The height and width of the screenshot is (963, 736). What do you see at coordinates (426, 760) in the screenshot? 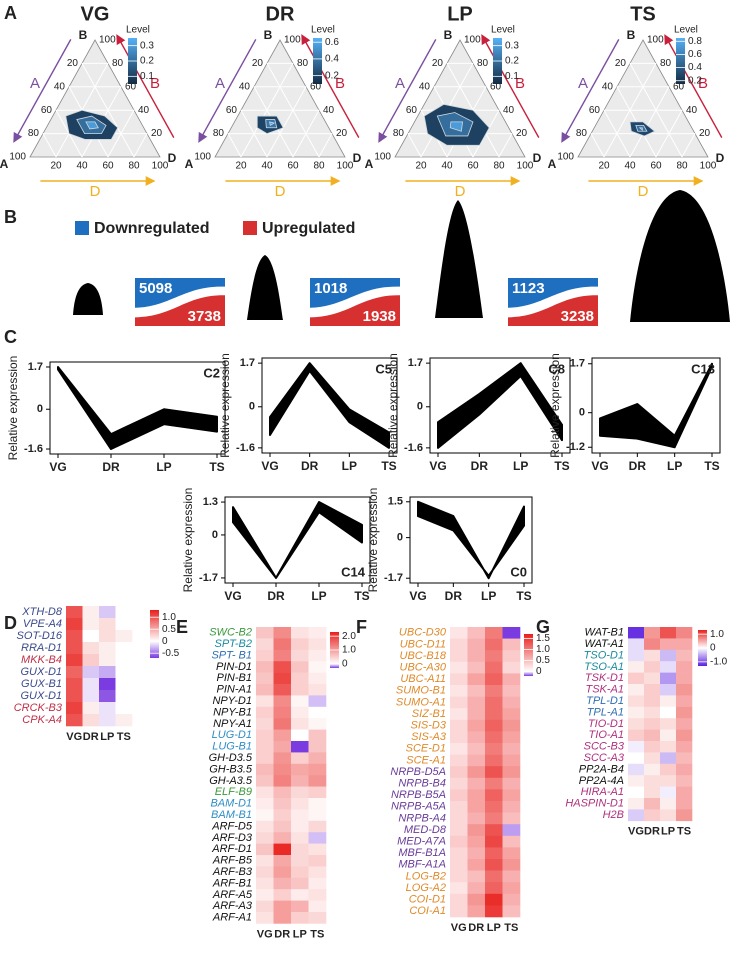
I see `row-label: SCE-A1` at bounding box center [426, 760].